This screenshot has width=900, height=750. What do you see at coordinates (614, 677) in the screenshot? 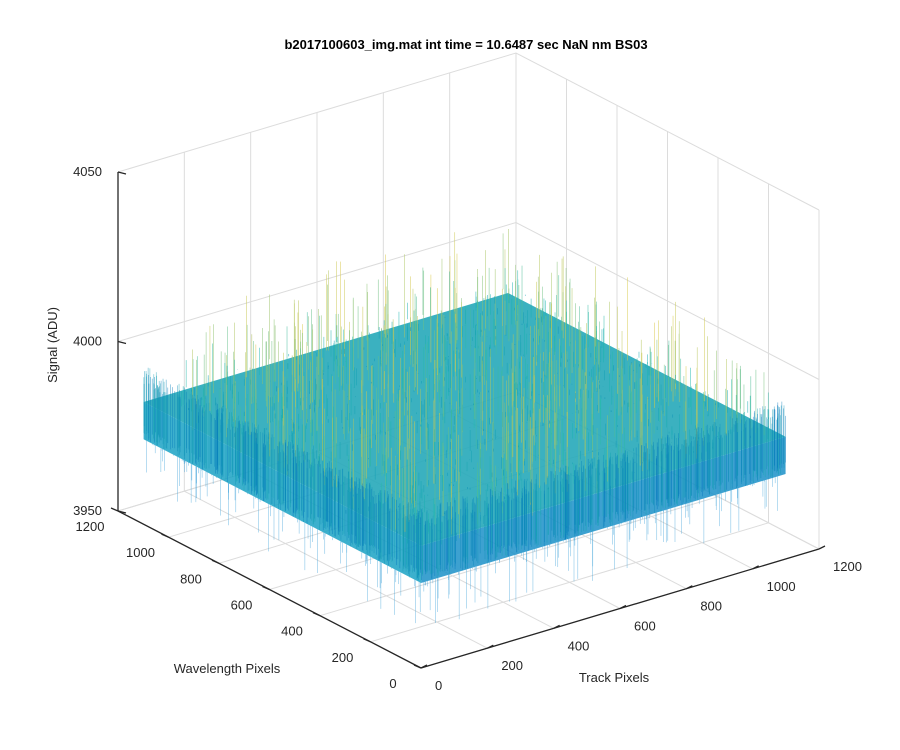
I see `x-axis-label: Track Pixels` at bounding box center [614, 677].